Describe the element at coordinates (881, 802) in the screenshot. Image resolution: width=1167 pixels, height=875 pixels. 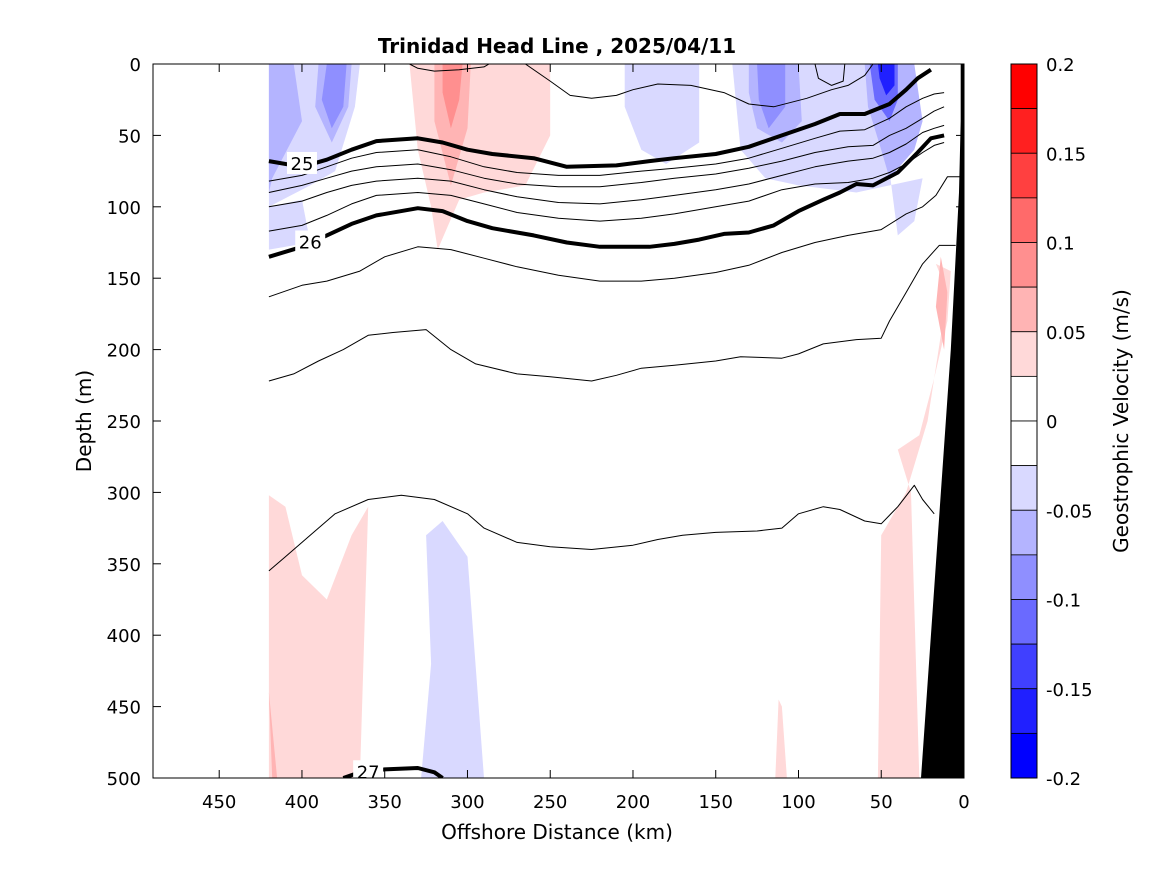
I see `x-tick-label: 50` at that location.